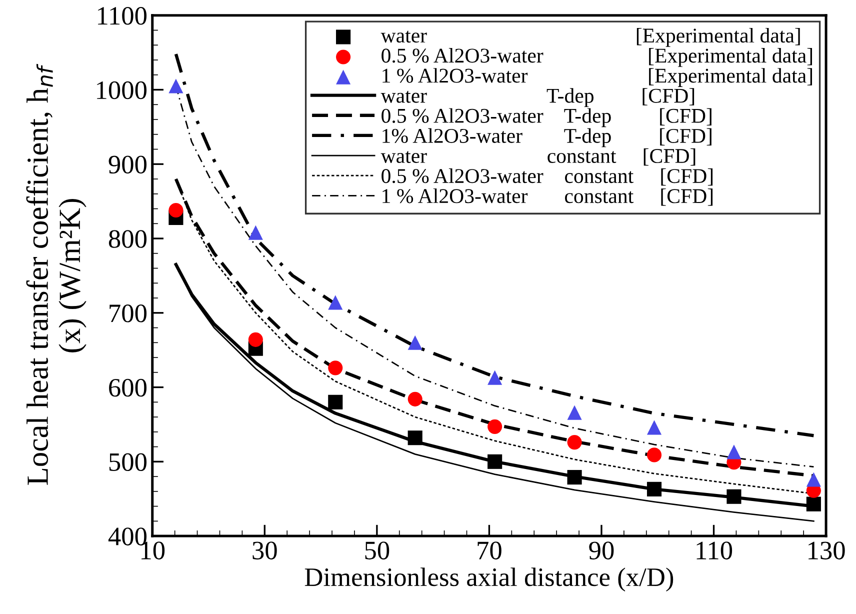 The width and height of the screenshot is (856, 614). What do you see at coordinates (490, 551) in the screenshot?
I see `x-tick-label: 70` at bounding box center [490, 551].